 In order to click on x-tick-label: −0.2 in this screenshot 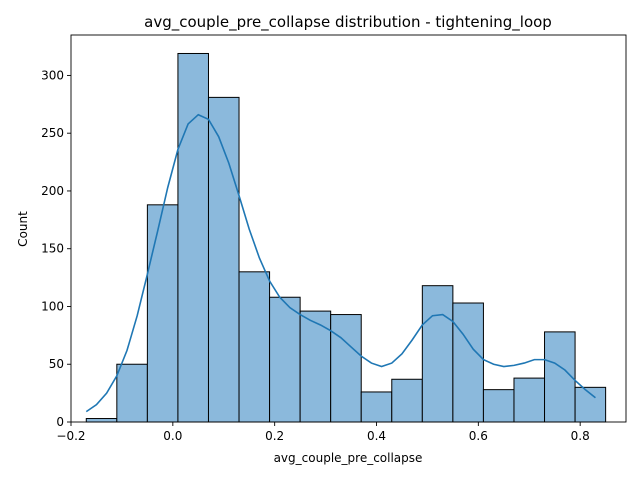, I will do `click(70, 436)`.